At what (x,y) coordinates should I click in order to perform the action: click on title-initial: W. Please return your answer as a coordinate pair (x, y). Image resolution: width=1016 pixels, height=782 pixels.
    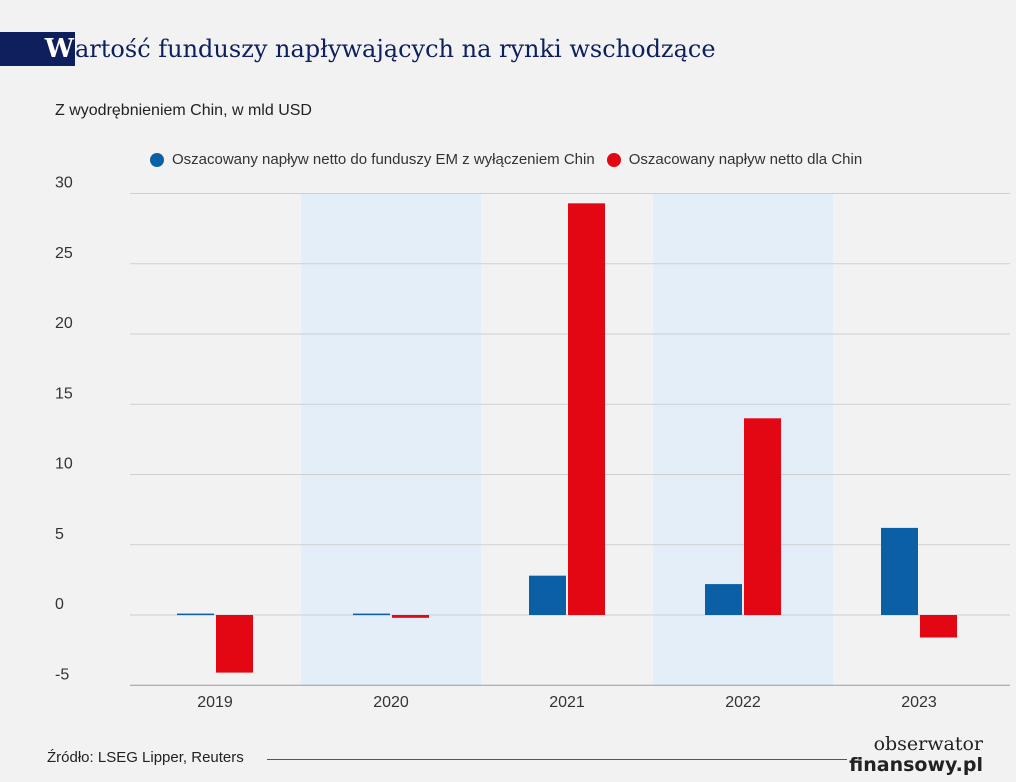
    Looking at the image, I should click on (59, 49).